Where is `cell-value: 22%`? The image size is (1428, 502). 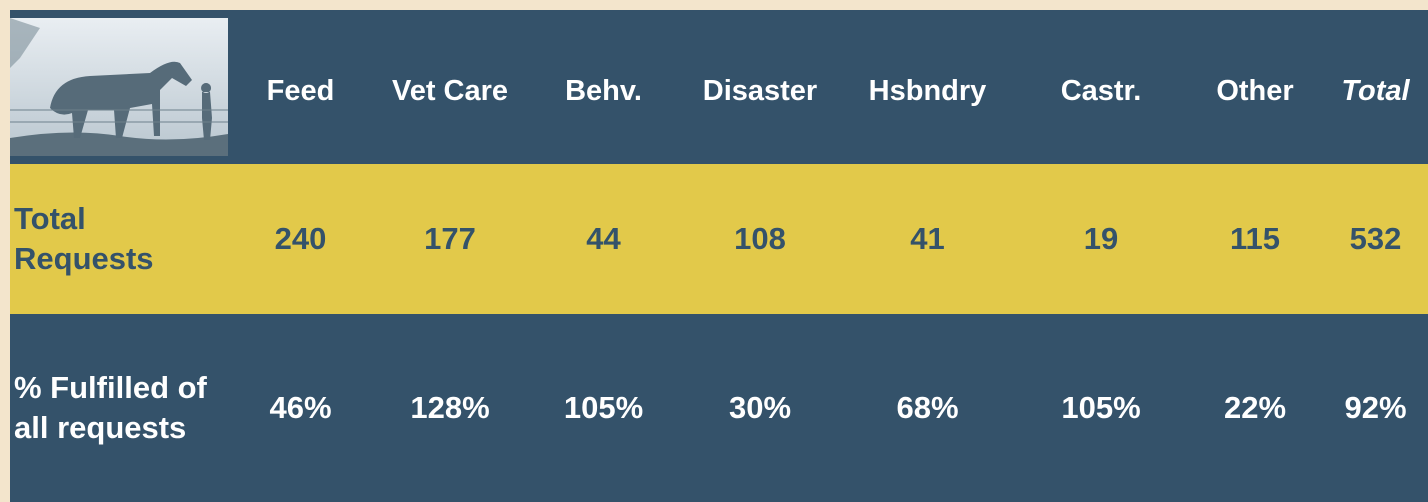
cell-value: 22% is located at coordinates (1255, 407).